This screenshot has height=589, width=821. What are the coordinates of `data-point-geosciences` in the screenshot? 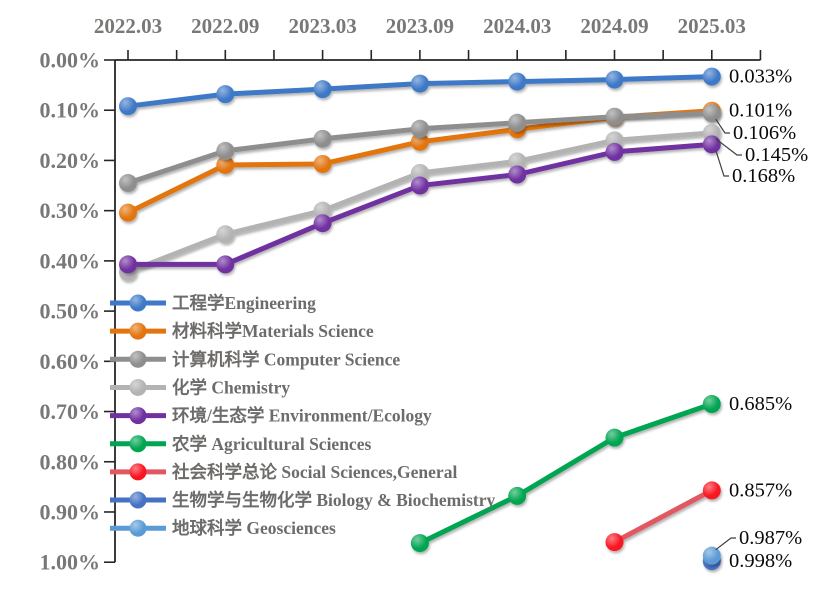 It's located at (711, 555).